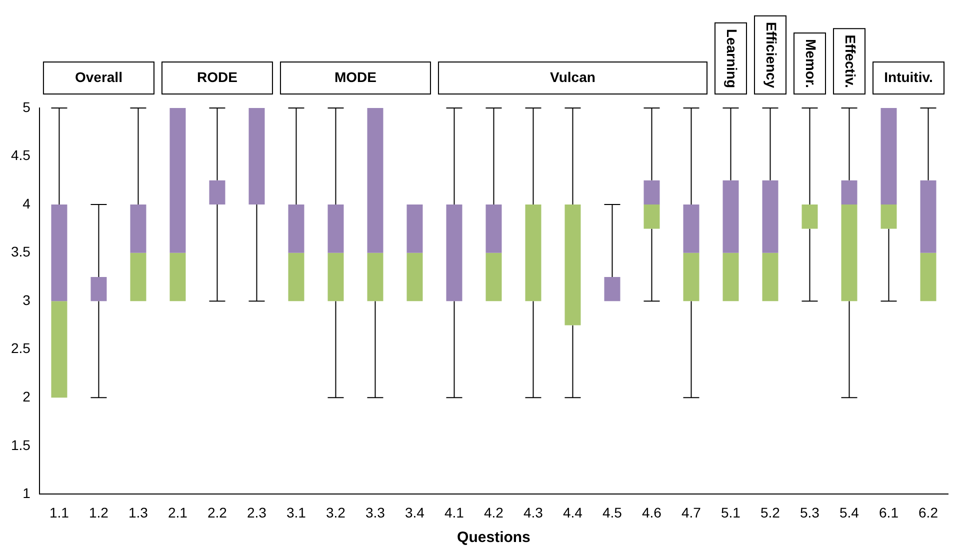 The image size is (966, 559). I want to click on text: Overall, so click(98, 76).